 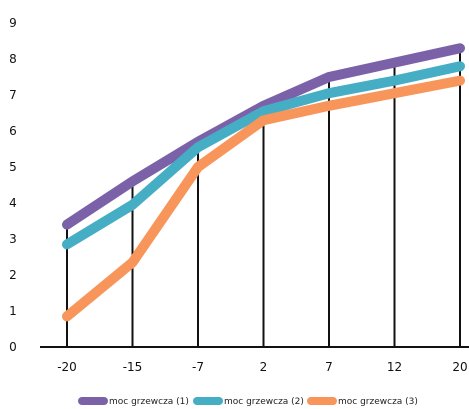 What do you see at coordinates (67, 367) in the screenshot?
I see `x-tick-label: -20` at bounding box center [67, 367].